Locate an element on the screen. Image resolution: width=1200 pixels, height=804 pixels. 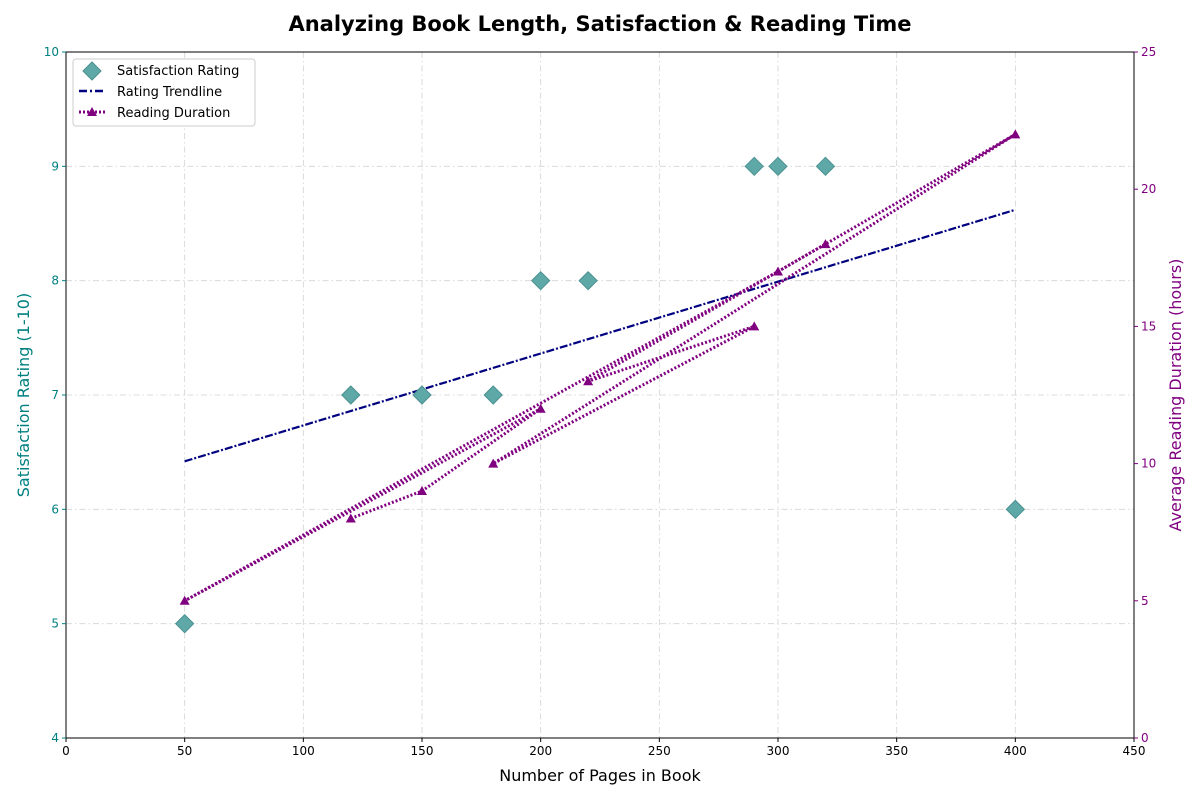
x-tick-label: 450 is located at coordinates (1134, 751).